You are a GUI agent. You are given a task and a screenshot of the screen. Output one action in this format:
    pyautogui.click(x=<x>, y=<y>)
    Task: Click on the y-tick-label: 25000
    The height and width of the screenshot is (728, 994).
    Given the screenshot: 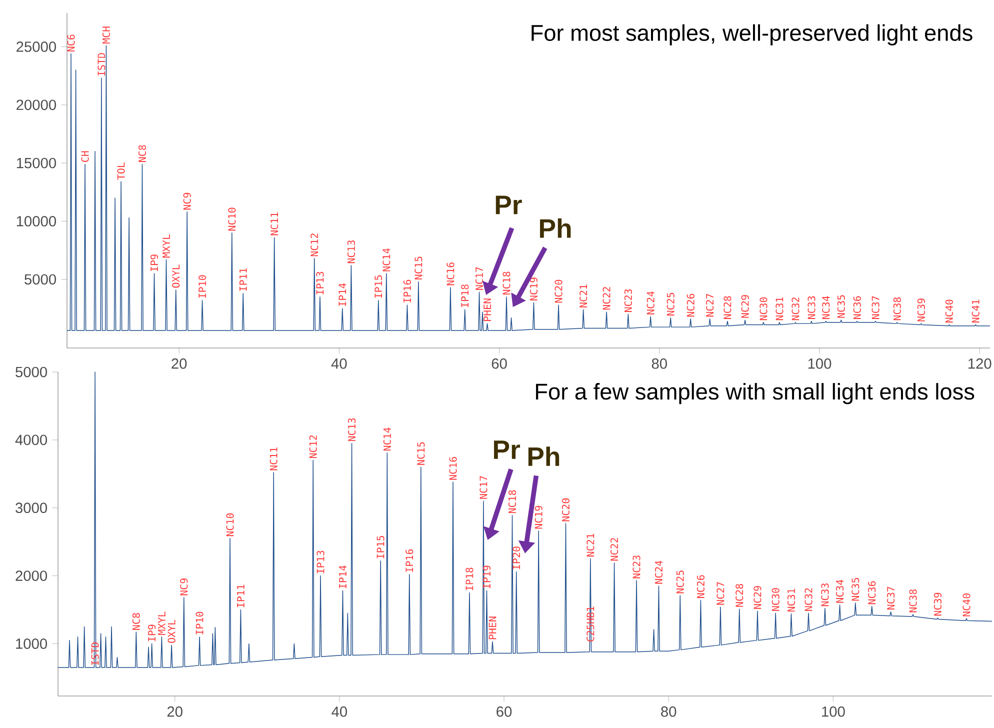 What is the action you would take?
    pyautogui.click(x=36, y=47)
    